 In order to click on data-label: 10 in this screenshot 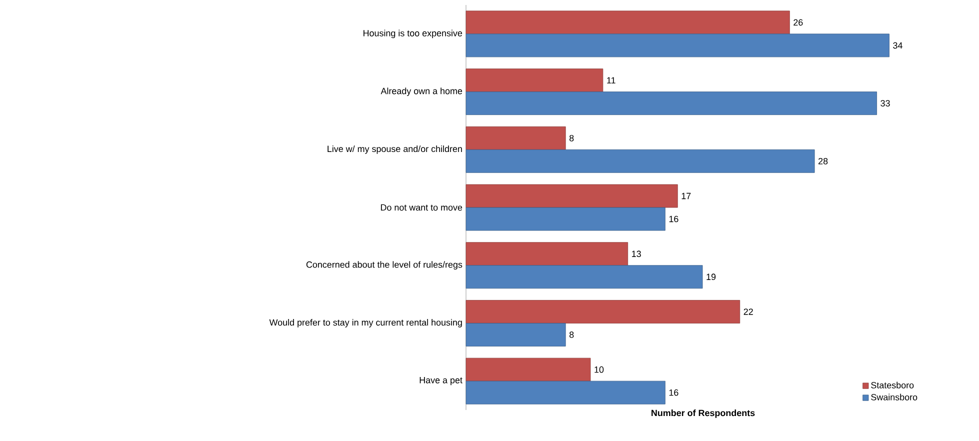, I will do `click(599, 369)`.